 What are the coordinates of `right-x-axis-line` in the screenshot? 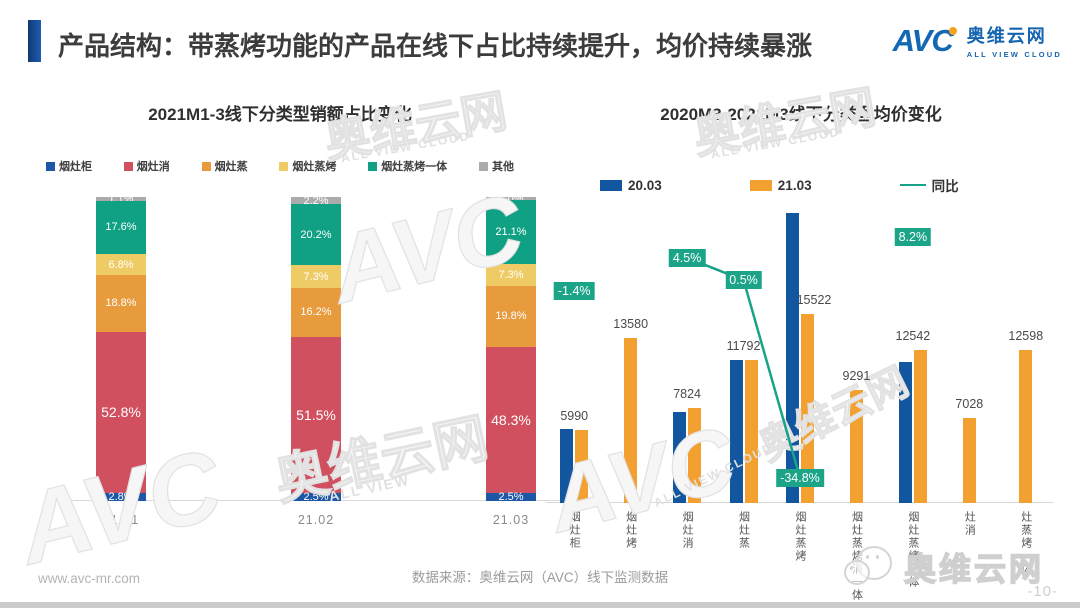 It's located at (800, 502).